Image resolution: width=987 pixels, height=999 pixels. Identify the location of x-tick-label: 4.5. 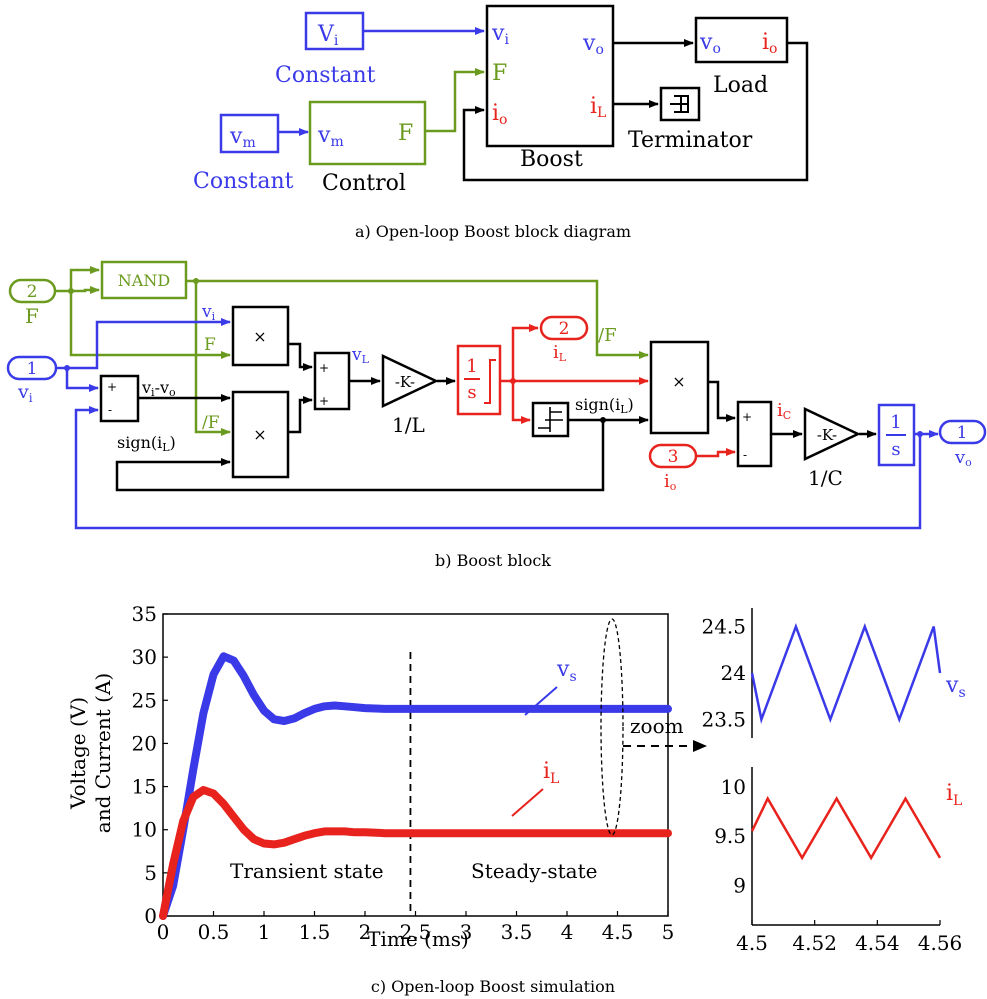
(618, 932).